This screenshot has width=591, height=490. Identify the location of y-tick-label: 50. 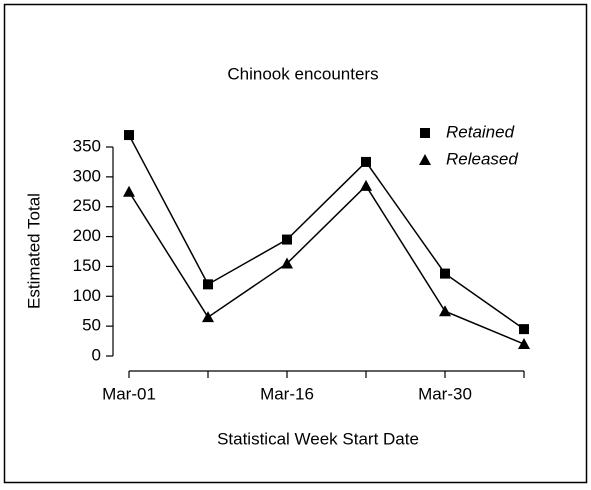
(91, 325).